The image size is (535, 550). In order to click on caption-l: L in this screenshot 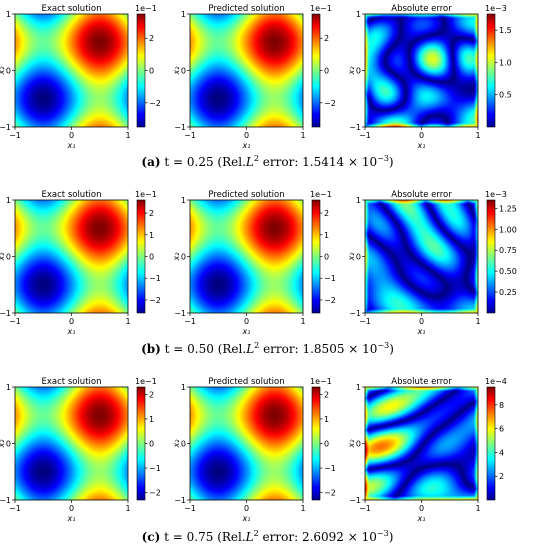, I will do `click(249, 162)`.